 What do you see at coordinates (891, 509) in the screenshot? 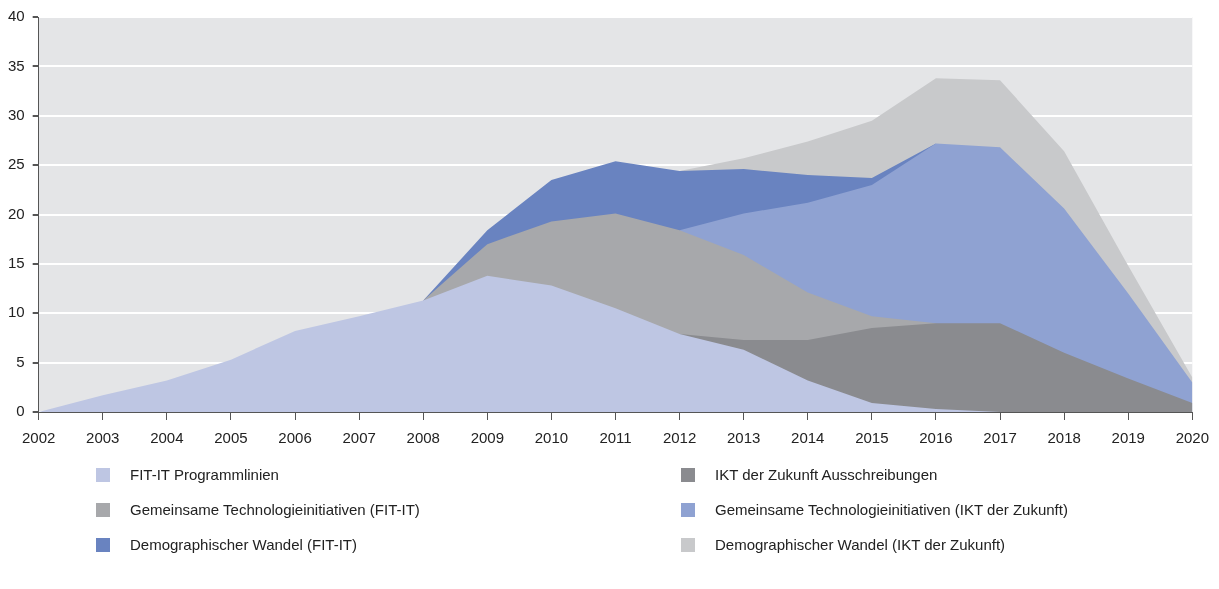
I see `legend-label: Gemeinsame Technologieinitiativen (IKT der Zukunft)` at bounding box center [891, 509].